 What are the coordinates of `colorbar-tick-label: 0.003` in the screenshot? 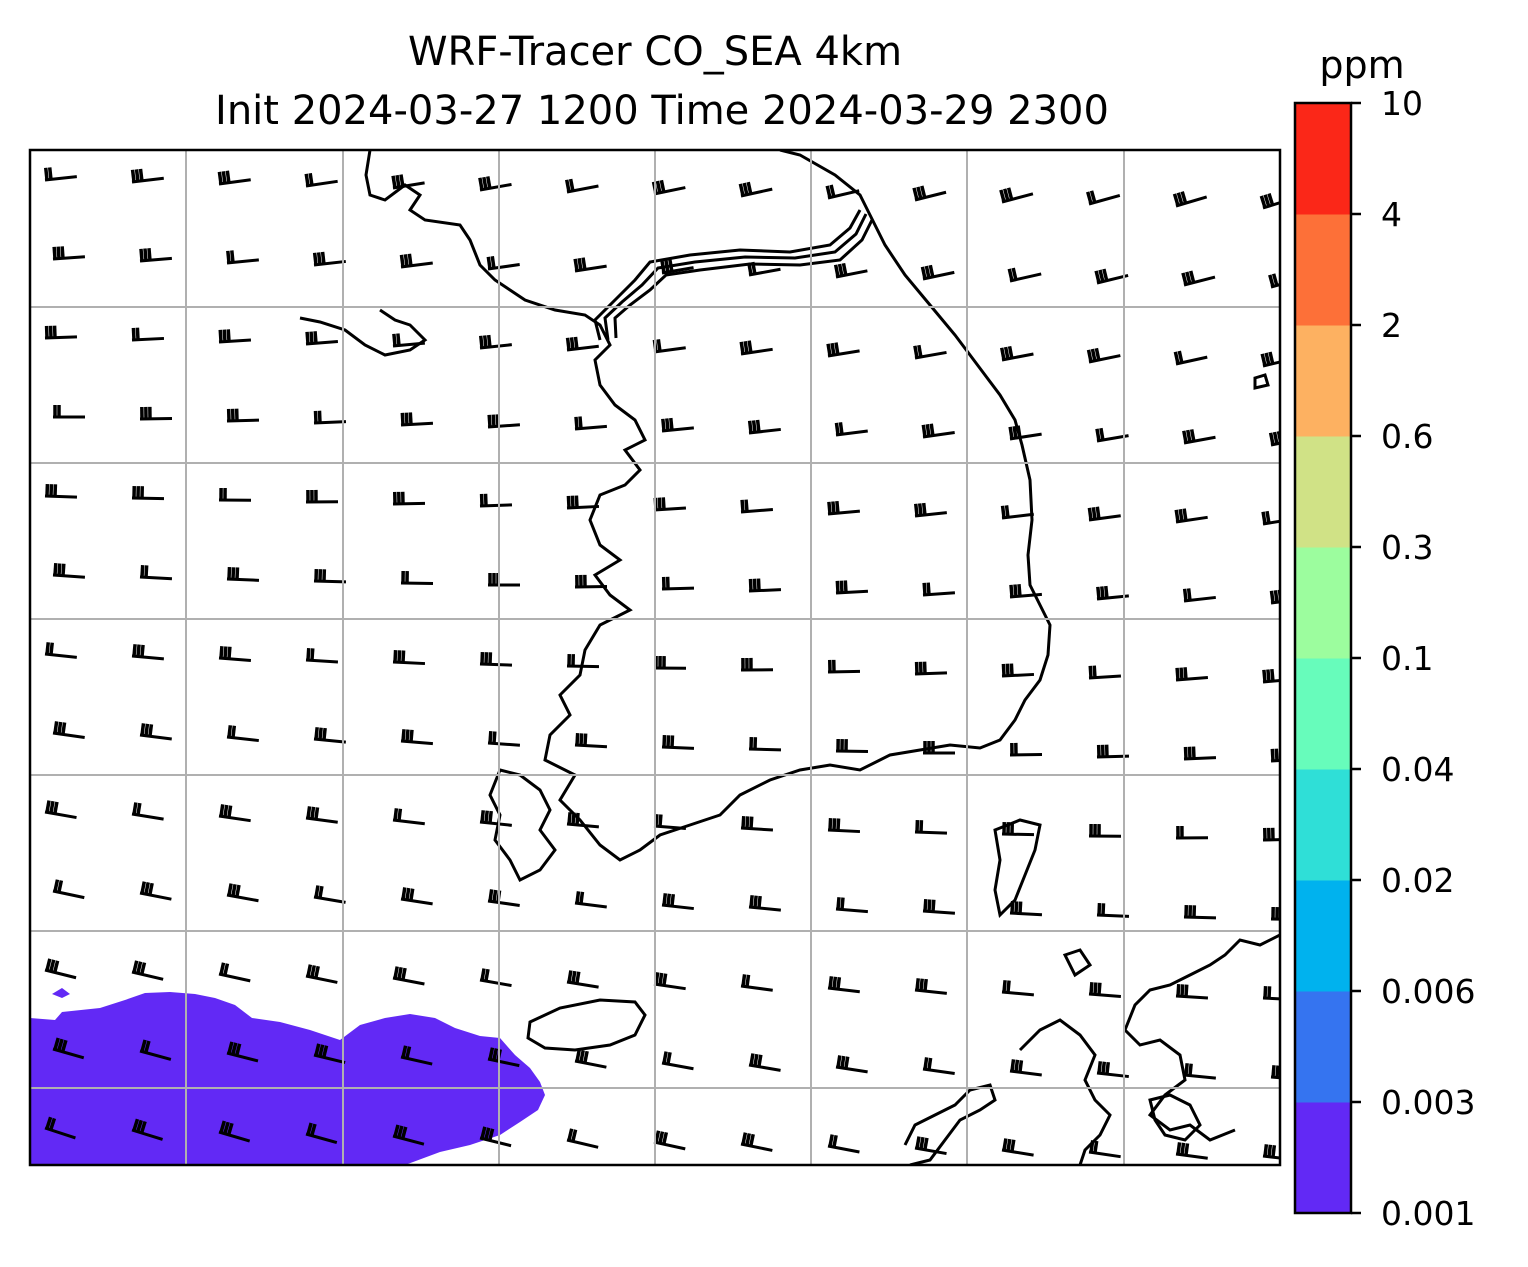 It's located at (1428, 1102).